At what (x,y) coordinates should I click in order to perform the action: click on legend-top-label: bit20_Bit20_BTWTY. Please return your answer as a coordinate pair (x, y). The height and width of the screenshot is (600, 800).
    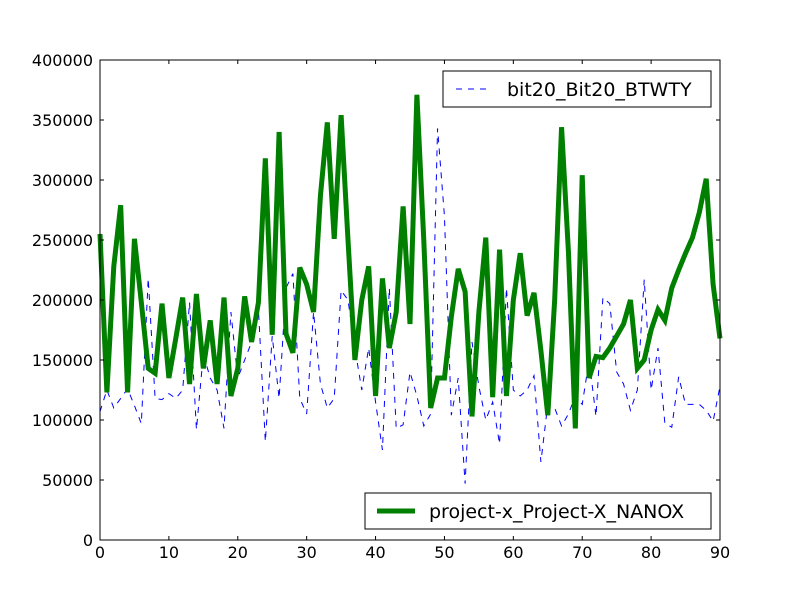
    Looking at the image, I should click on (599, 90).